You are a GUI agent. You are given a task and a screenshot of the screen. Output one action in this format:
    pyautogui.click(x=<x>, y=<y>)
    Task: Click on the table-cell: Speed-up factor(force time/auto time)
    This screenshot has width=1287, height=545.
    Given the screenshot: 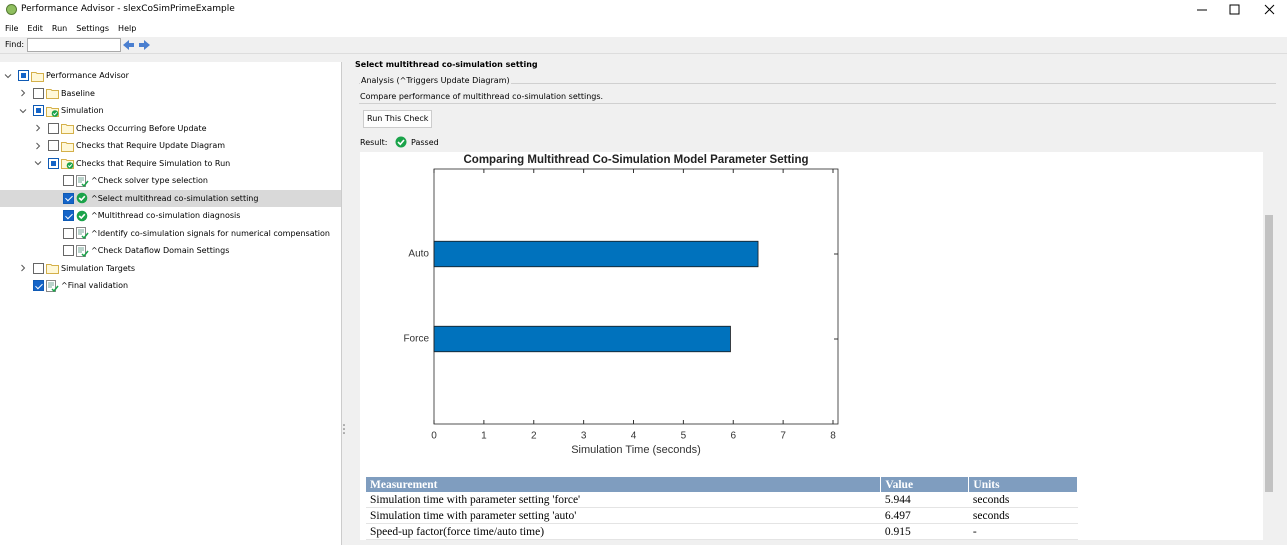 What is the action you would take?
    pyautogui.click(x=623, y=532)
    